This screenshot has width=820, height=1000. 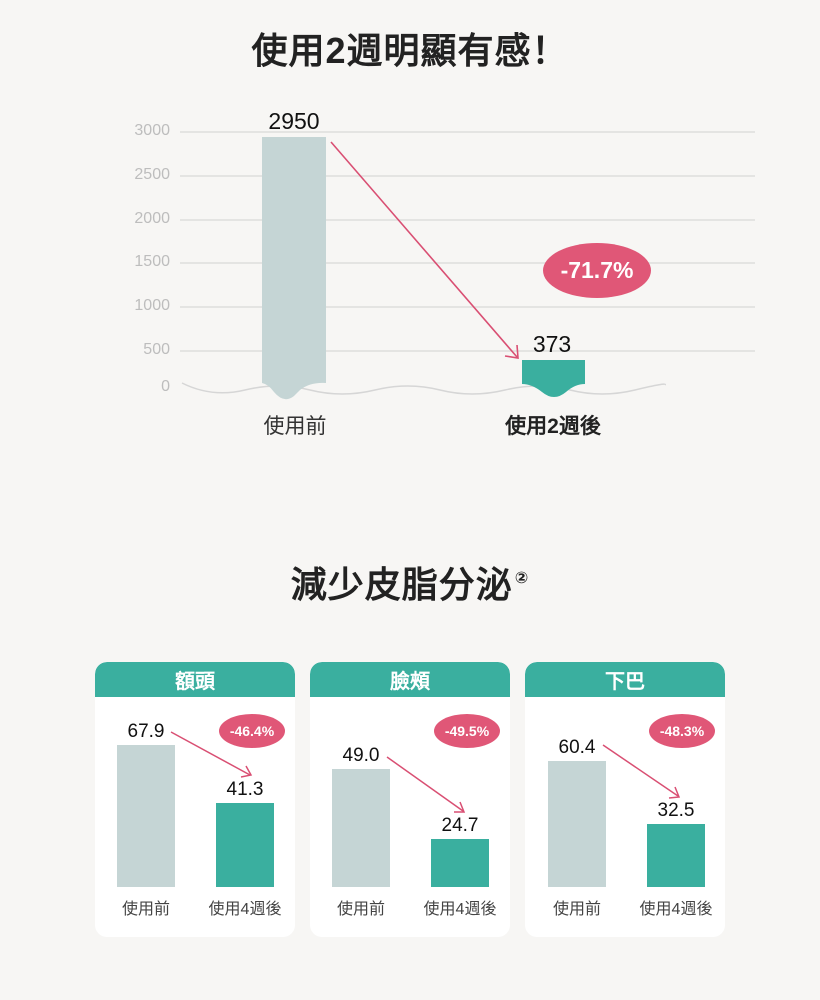 What do you see at coordinates (195, 679) in the screenshot?
I see `card-header: 額頭` at bounding box center [195, 679].